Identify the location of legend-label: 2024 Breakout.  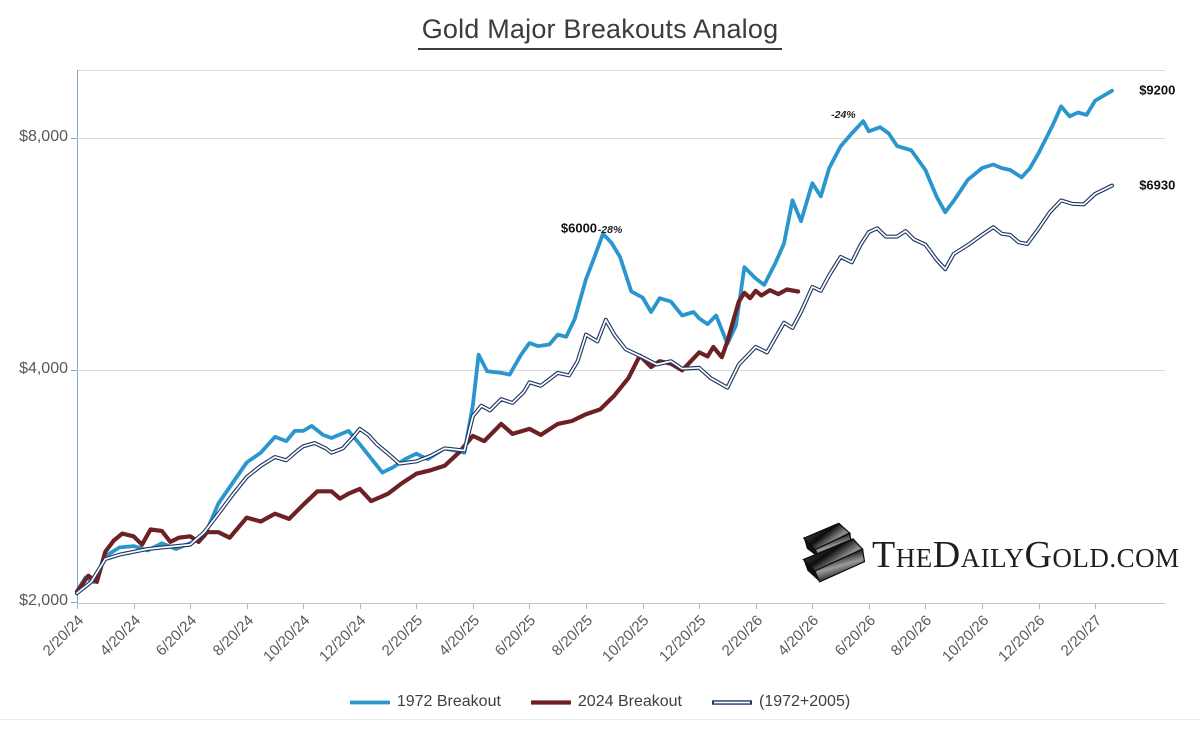
(629, 701).